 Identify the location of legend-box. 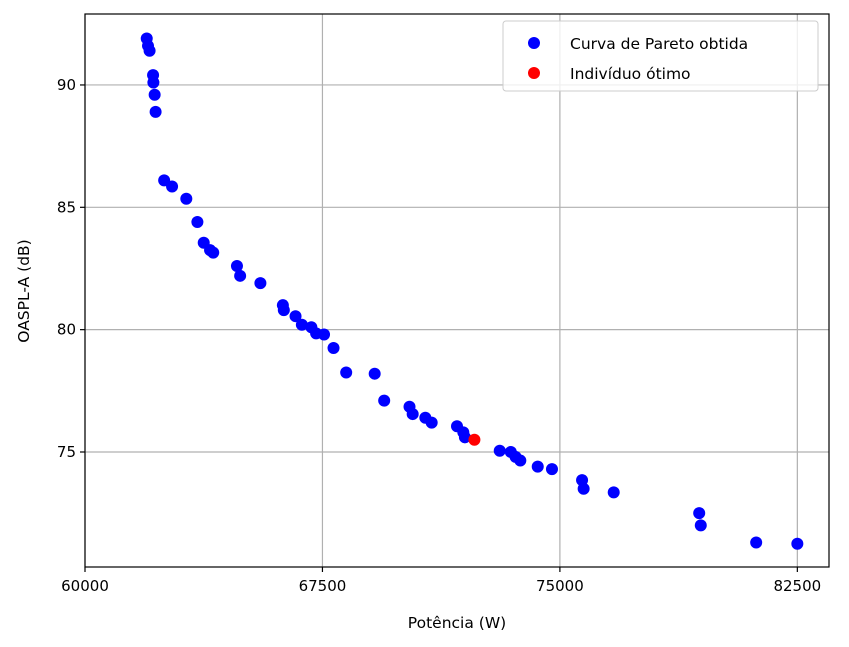
(660, 56).